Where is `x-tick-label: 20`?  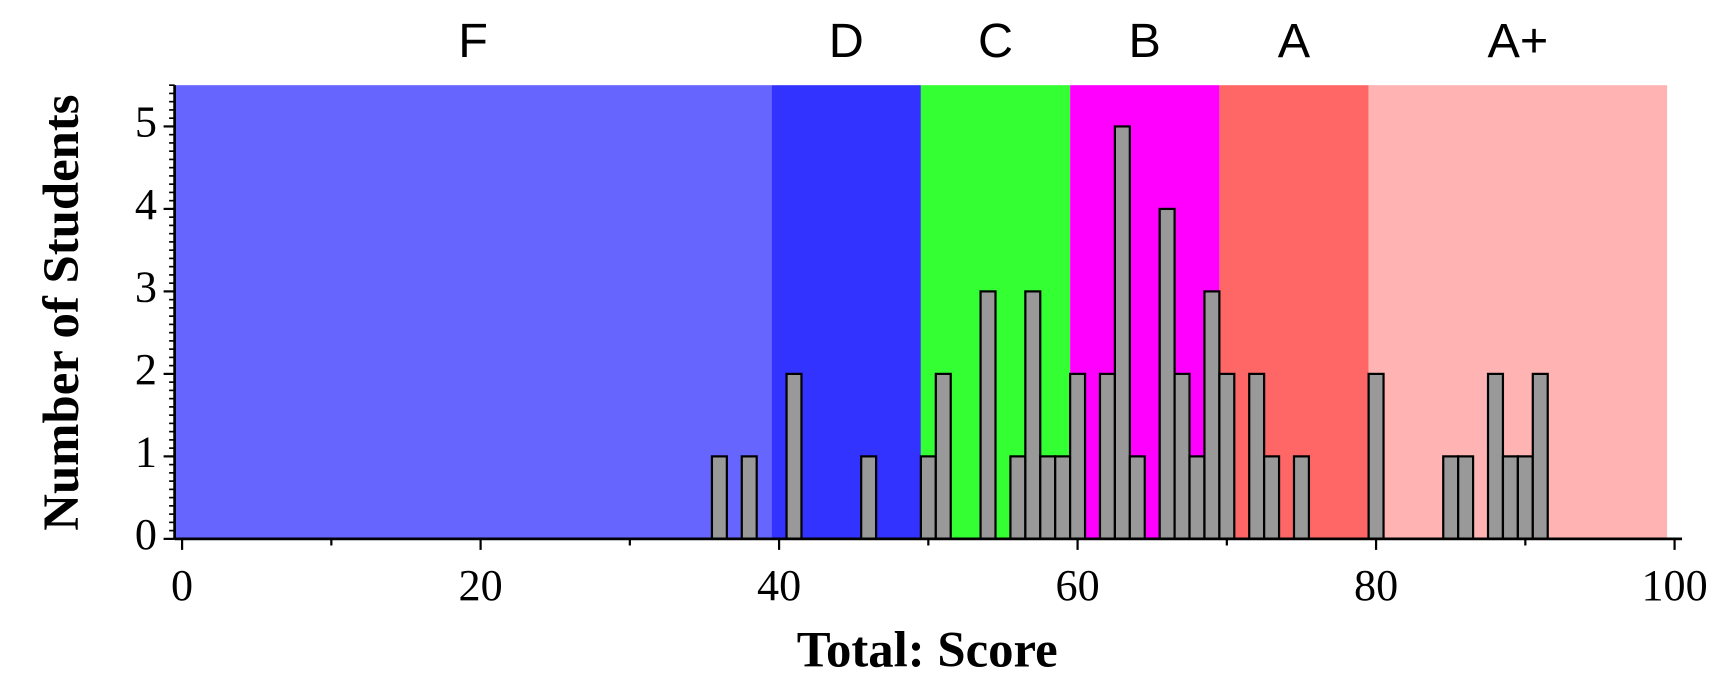
x-tick-label: 20 is located at coordinates (481, 585).